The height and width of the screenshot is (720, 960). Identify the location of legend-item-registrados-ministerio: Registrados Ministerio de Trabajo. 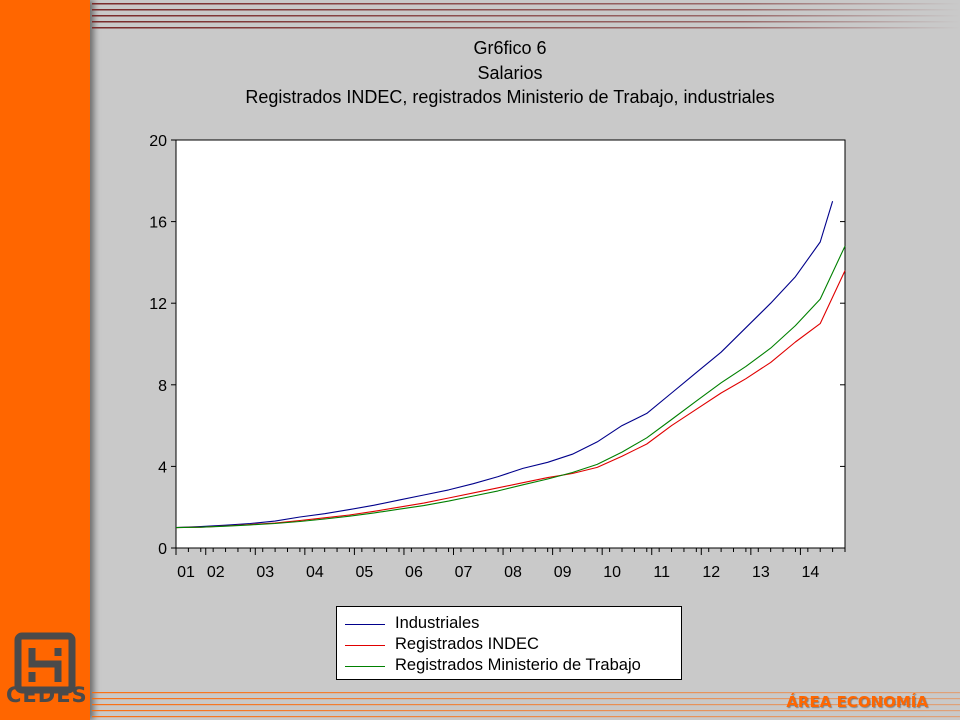
(510, 666).